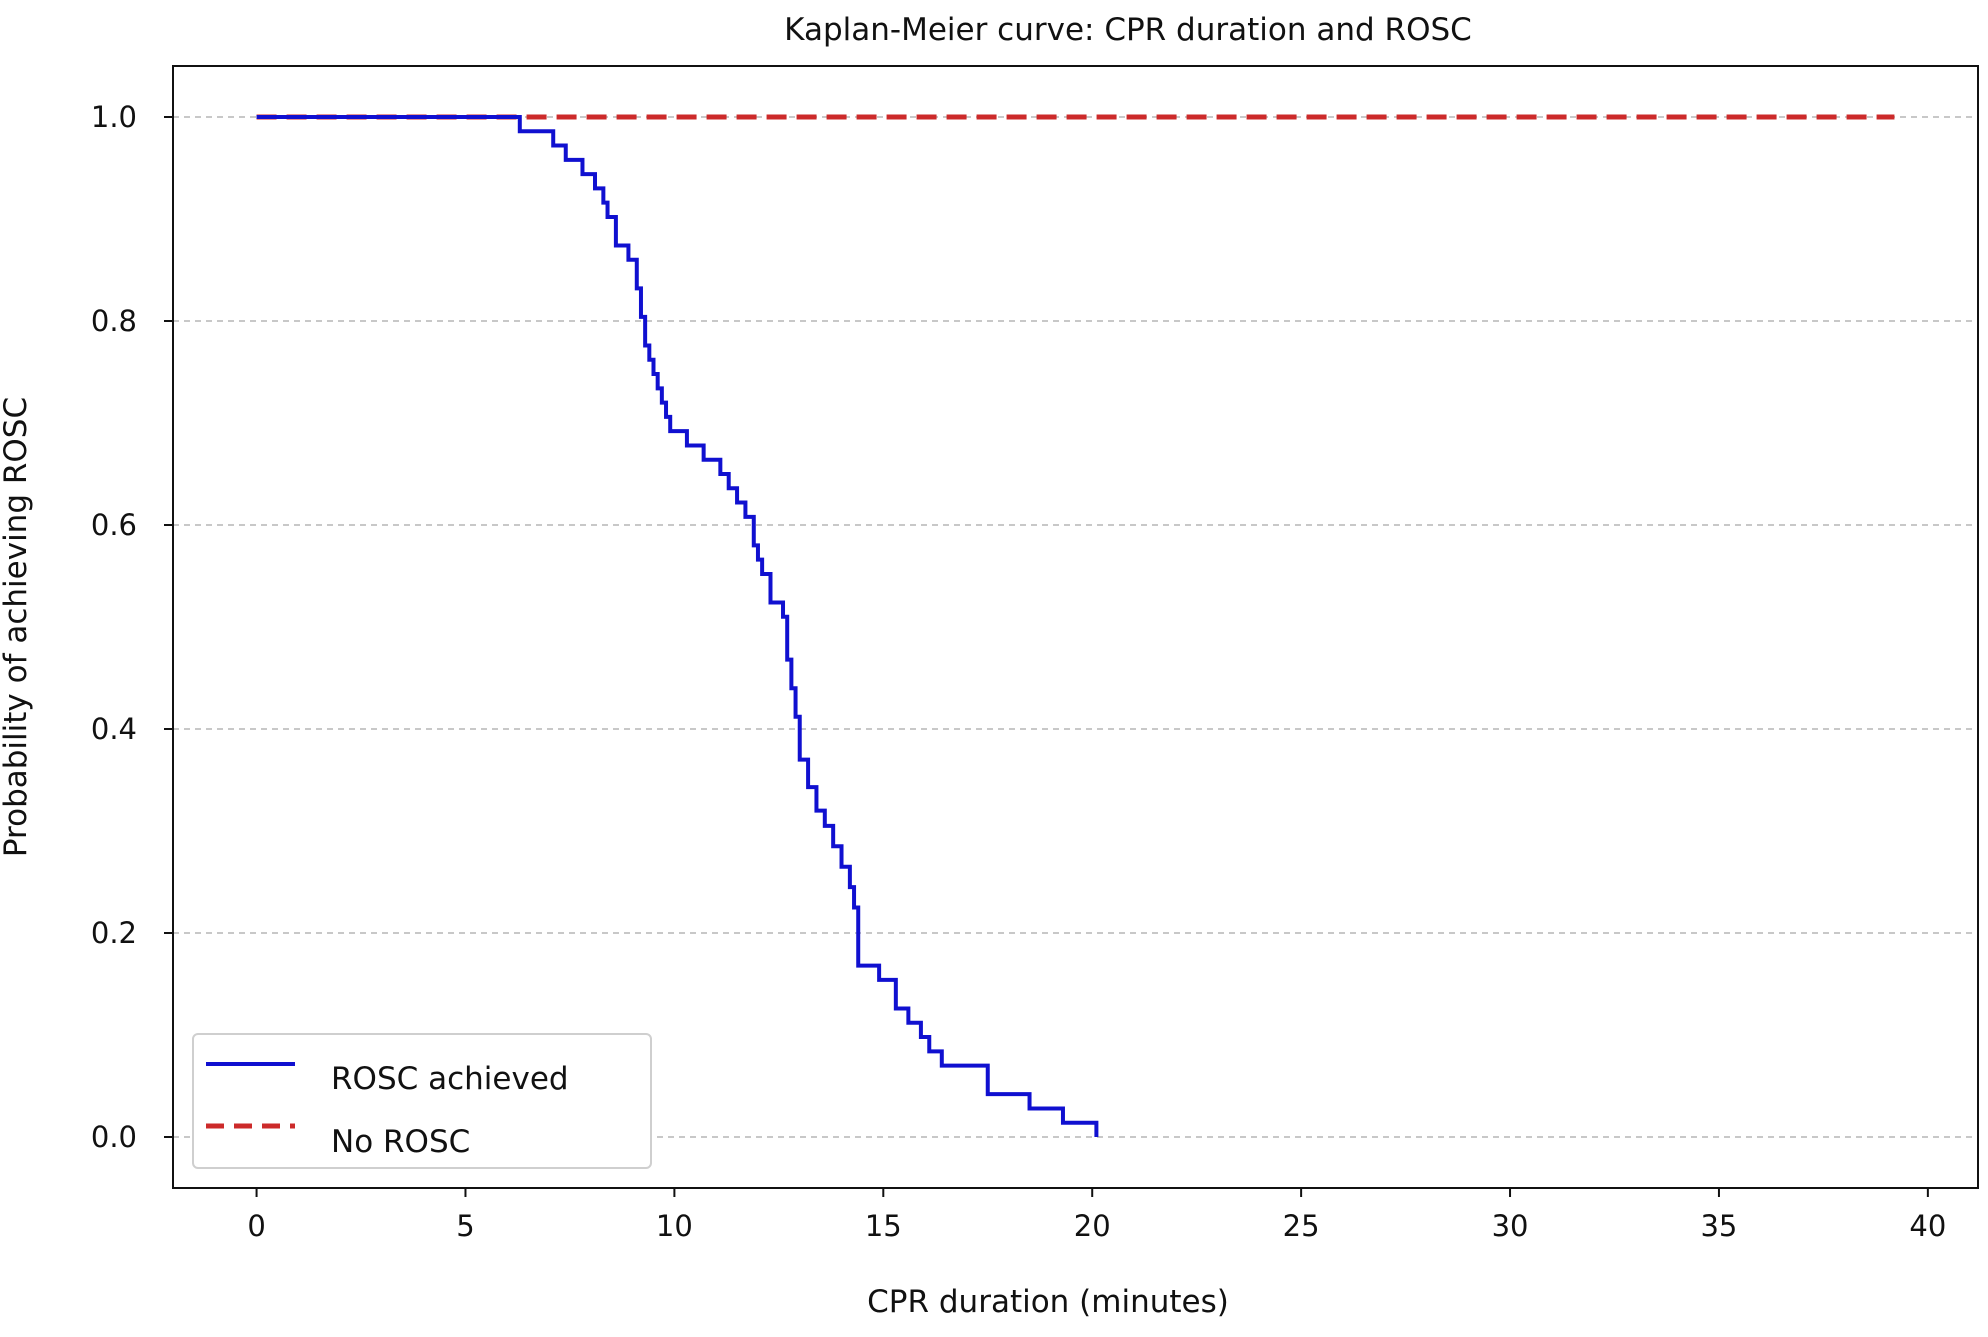 The image size is (1988, 1337). What do you see at coordinates (114, 321) in the screenshot?
I see `y-tick-label: 0.8` at bounding box center [114, 321].